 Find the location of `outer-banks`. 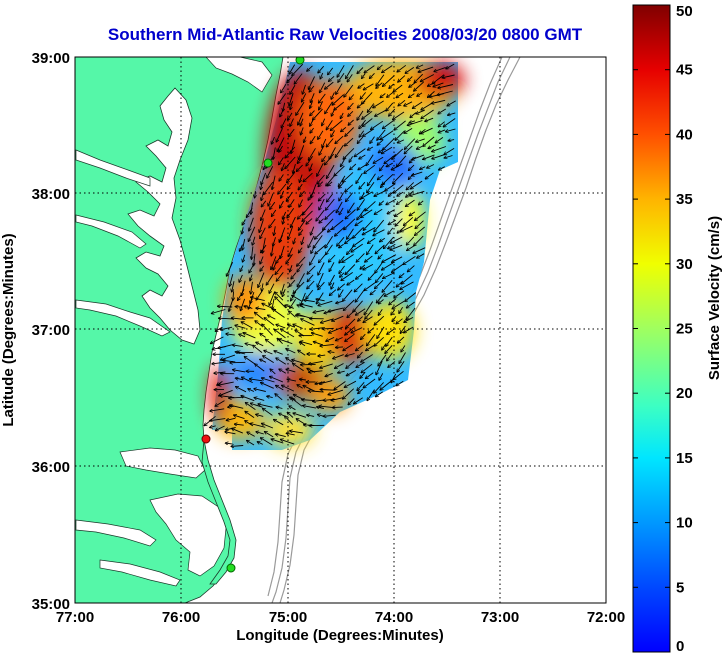

outer-banks is located at coordinates (219, 512).